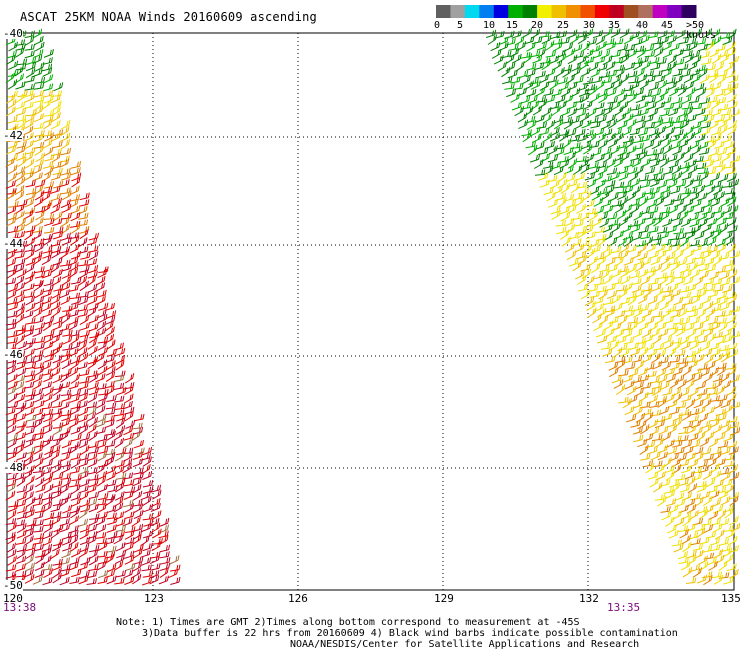 The width and height of the screenshot is (740, 650). I want to click on legend-label: 0, so click(437, 25).